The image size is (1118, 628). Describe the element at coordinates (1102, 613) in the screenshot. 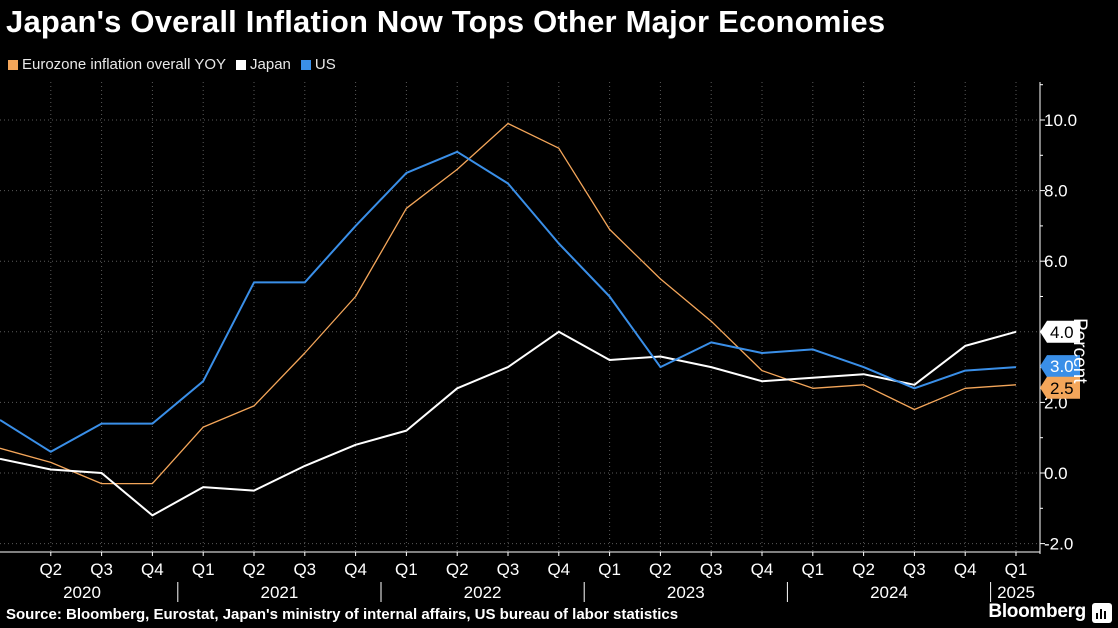

I see `bloomberg-chart-icon` at that location.